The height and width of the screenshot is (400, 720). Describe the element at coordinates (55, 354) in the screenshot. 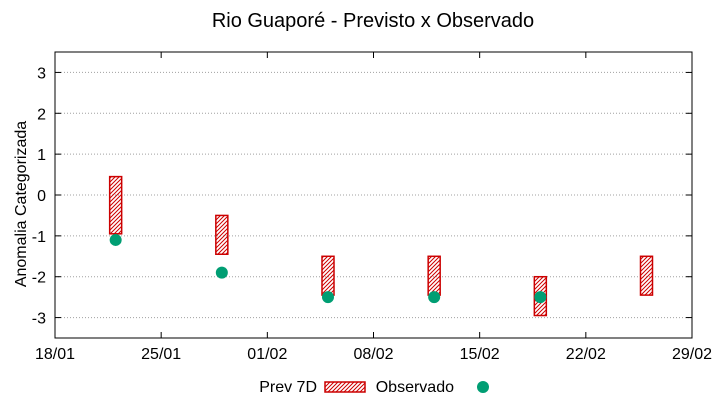

I see `x-tick-label: 18/01` at that location.